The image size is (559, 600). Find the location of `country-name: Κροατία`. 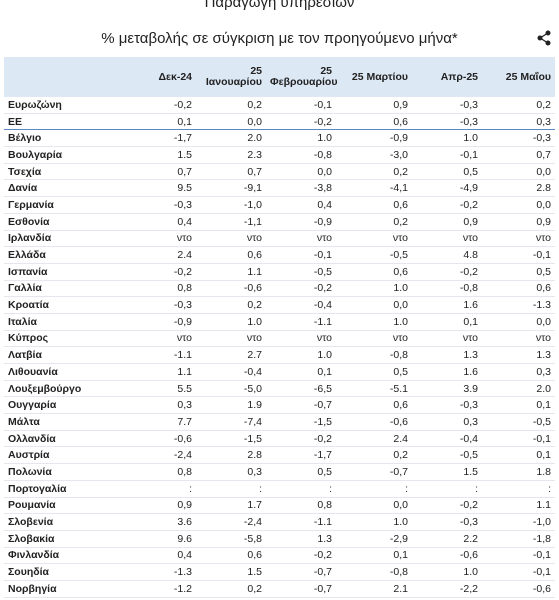

country-name: Κροατία is located at coordinates (67, 305).